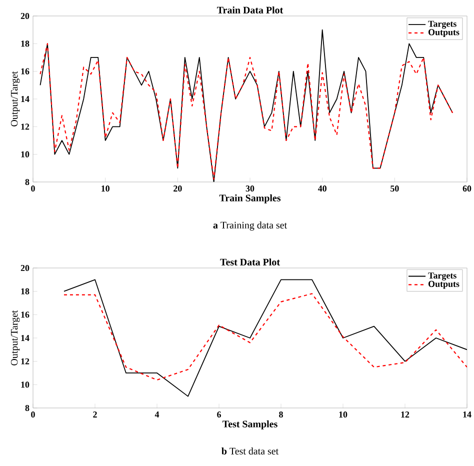 Image resolution: width=474 pixels, height=466 pixels. Describe the element at coordinates (250, 425) in the screenshot. I see `x-axis-title: Test Samples` at that location.